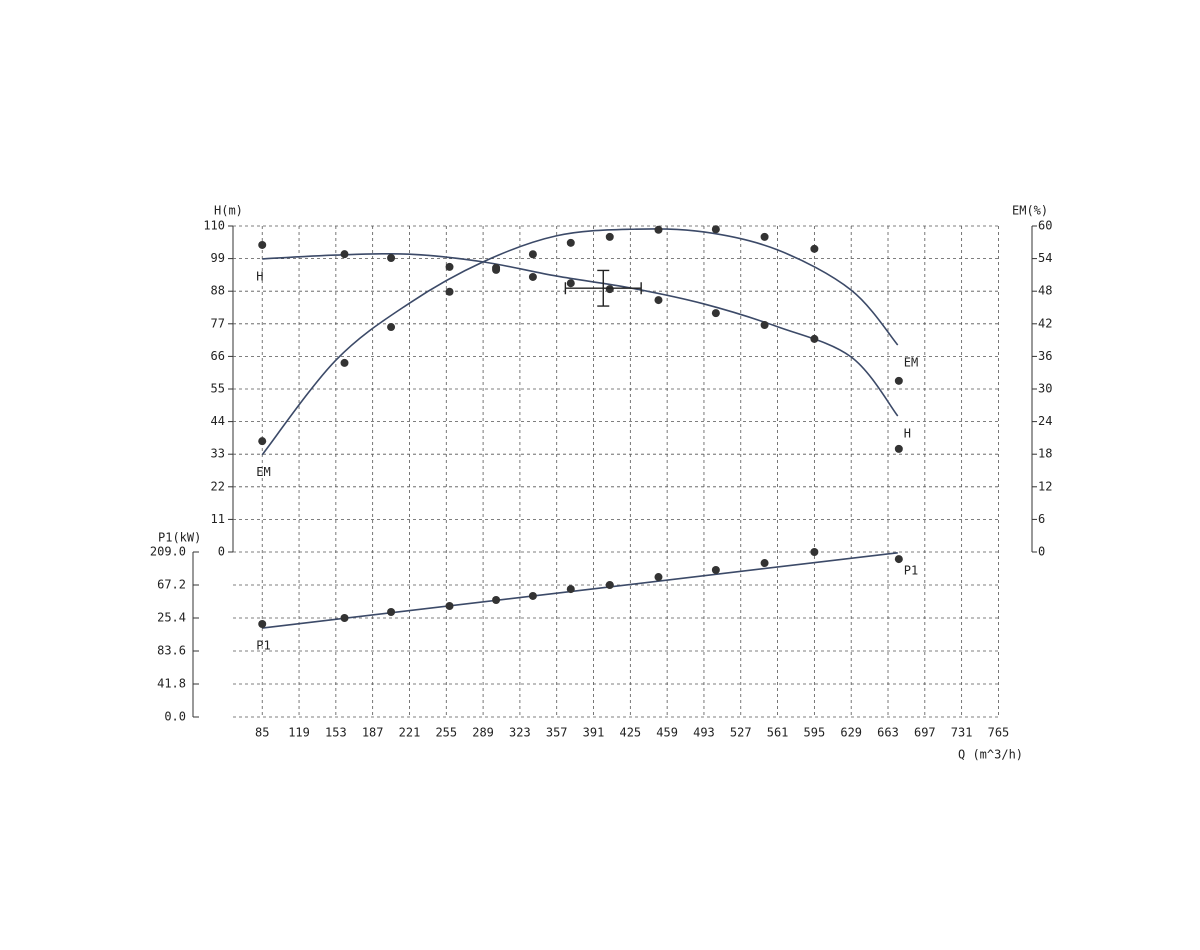 The height and width of the screenshot is (950, 1200). I want to click on x-tick-label: 663, so click(888, 733).